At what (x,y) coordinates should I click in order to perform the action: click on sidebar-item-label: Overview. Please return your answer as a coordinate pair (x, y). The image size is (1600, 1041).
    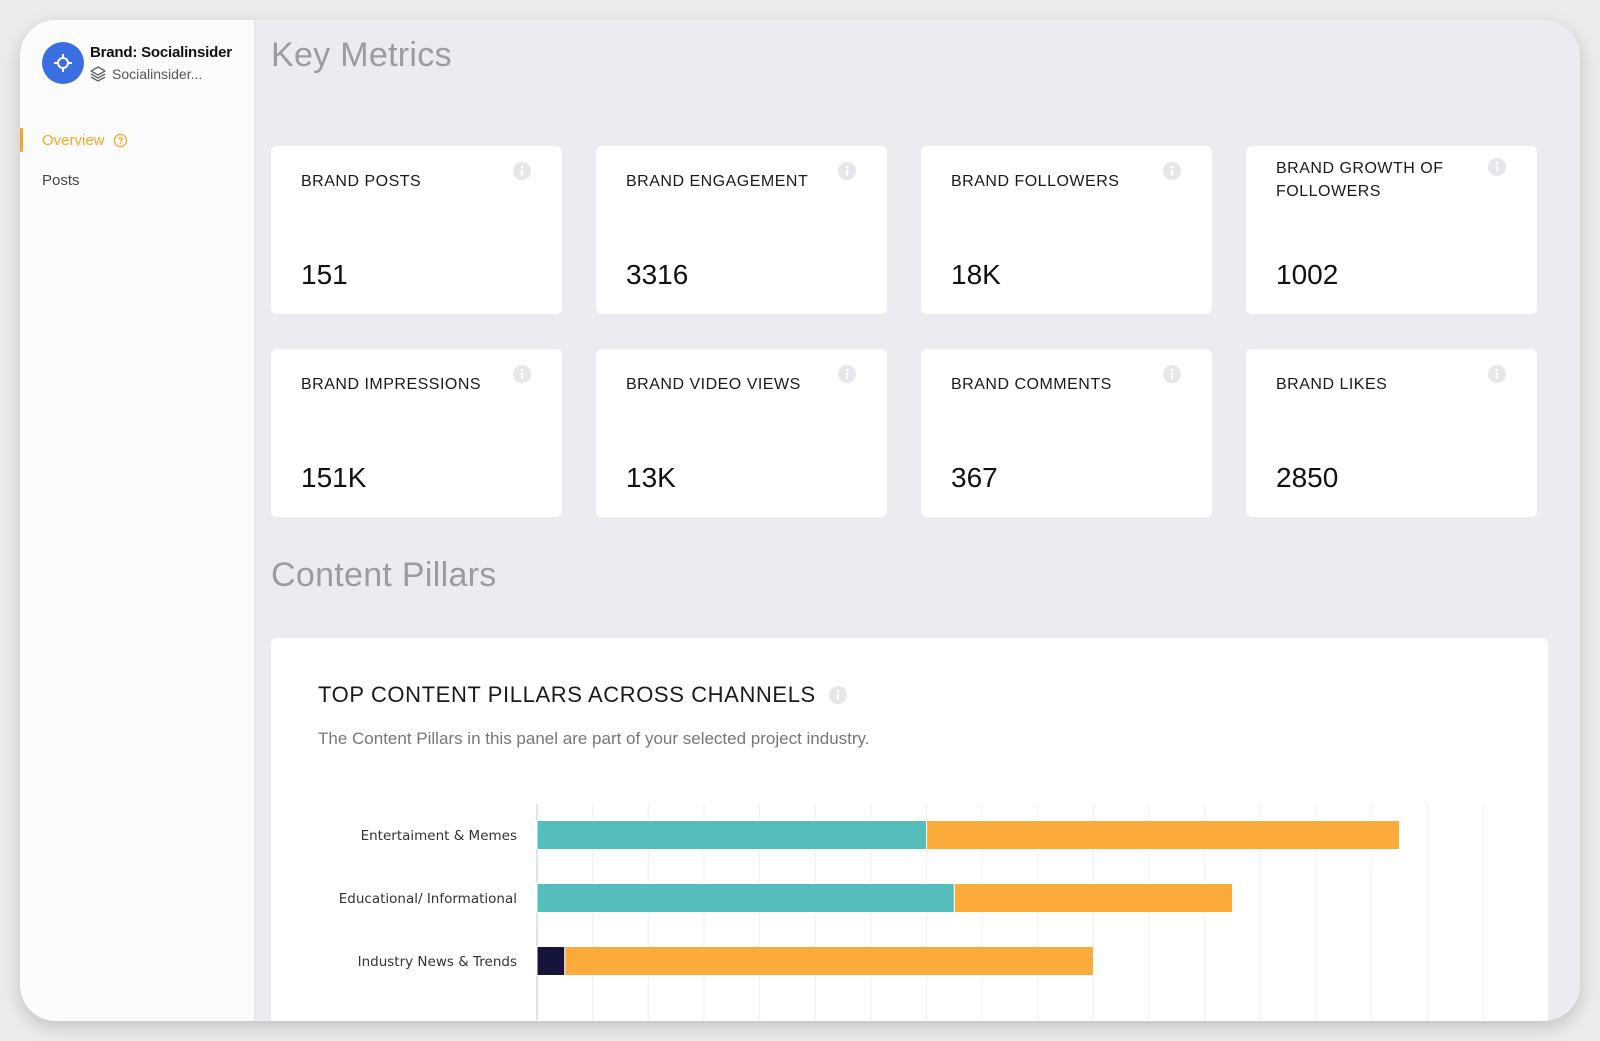
    Looking at the image, I should click on (73, 140).